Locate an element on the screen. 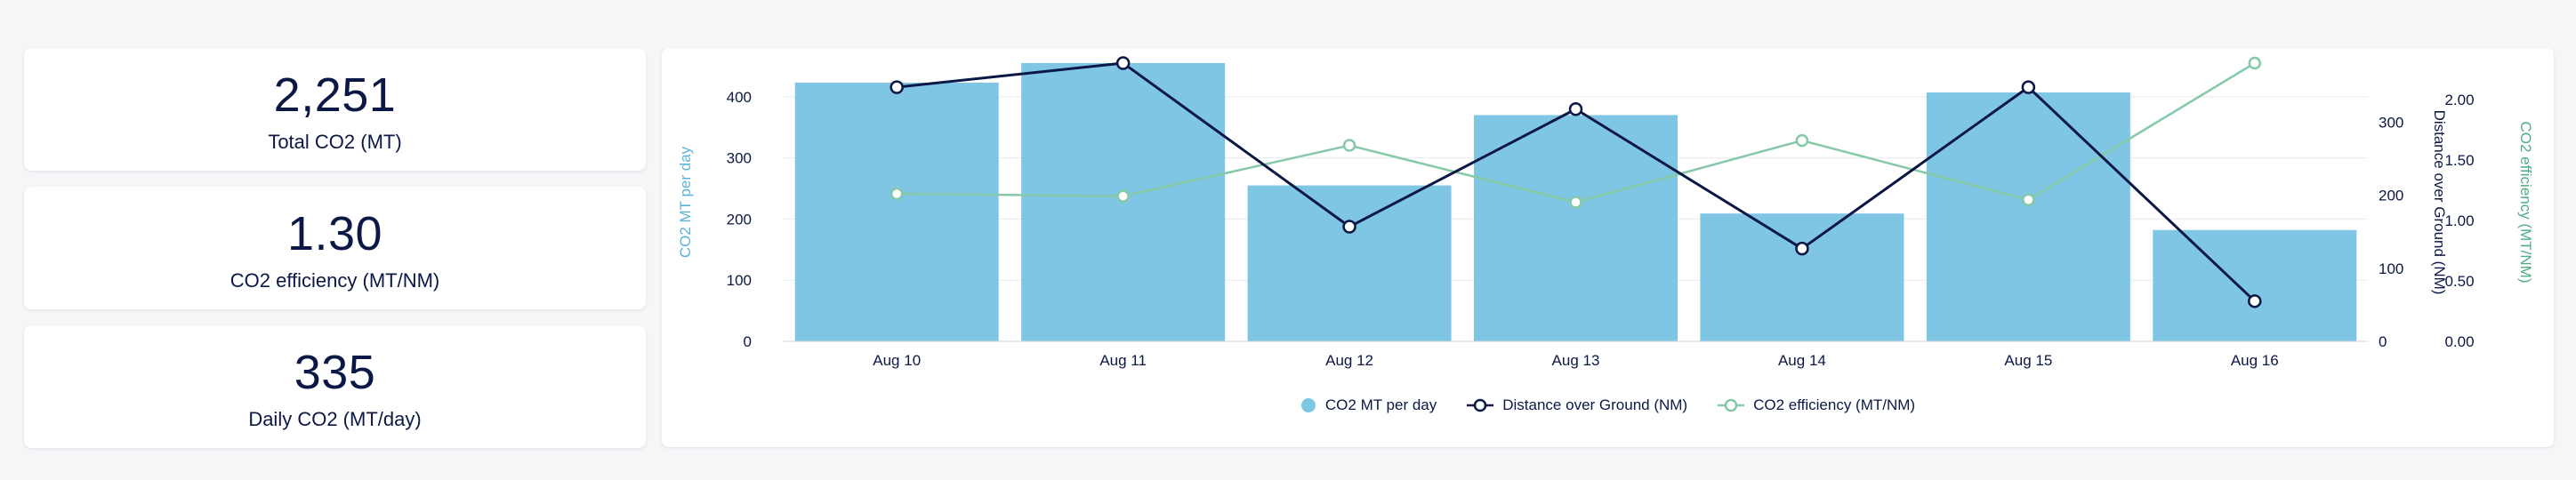  kpi-label: CO2 efficiency (MT/NM) is located at coordinates (334, 280).